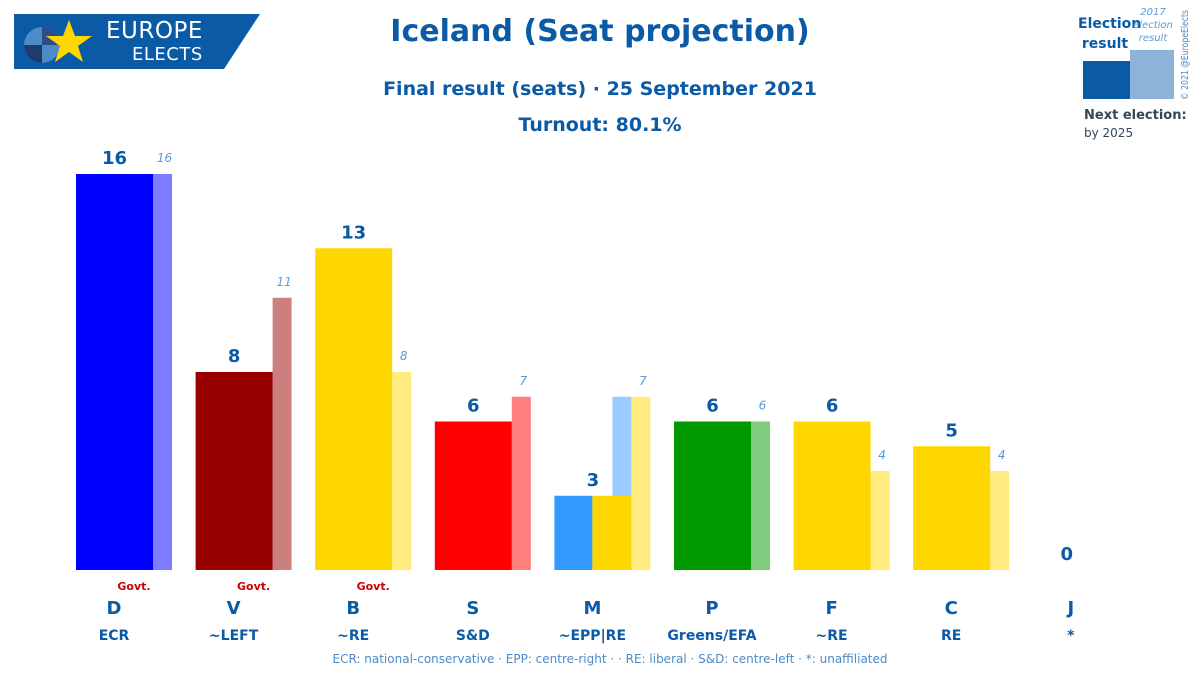 This screenshot has height=677, width=1200. Describe the element at coordinates (600, 125) in the screenshot. I see `turnout-label: Turnout: 80.1%` at that location.